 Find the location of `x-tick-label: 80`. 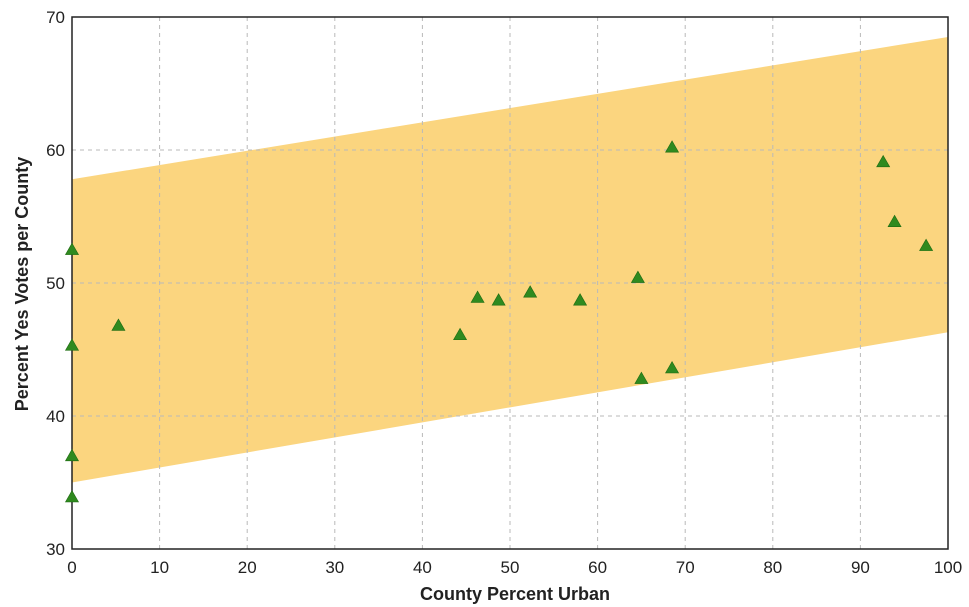

x-tick-label: 80 is located at coordinates (772, 567).